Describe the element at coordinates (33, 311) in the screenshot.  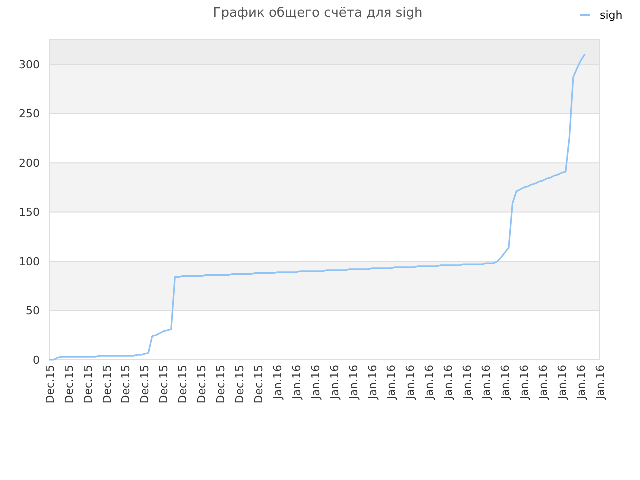
I see `y-tick-label: 50` at that location.